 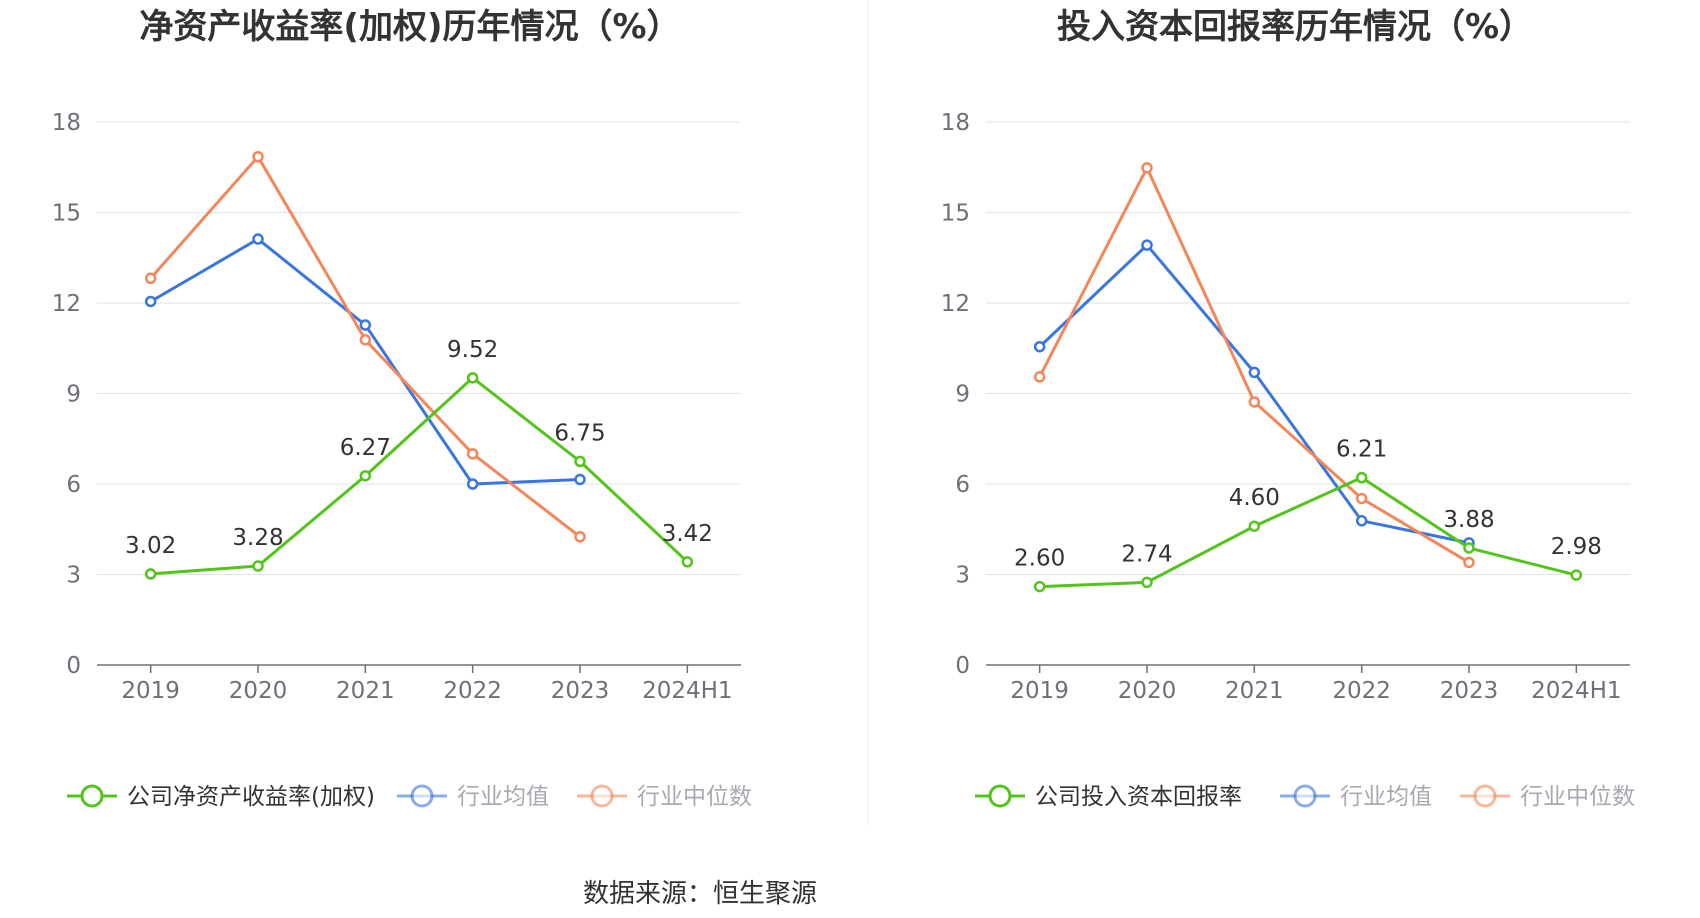 I want to click on data-label: 3.28, so click(x=257, y=538).